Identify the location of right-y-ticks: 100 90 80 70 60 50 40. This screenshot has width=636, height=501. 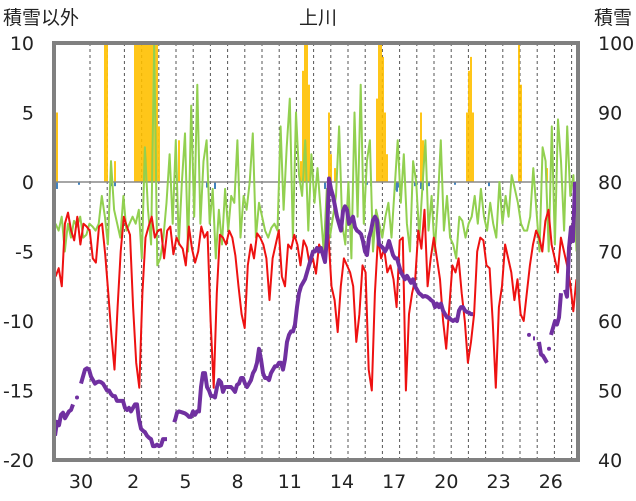
(616, 252).